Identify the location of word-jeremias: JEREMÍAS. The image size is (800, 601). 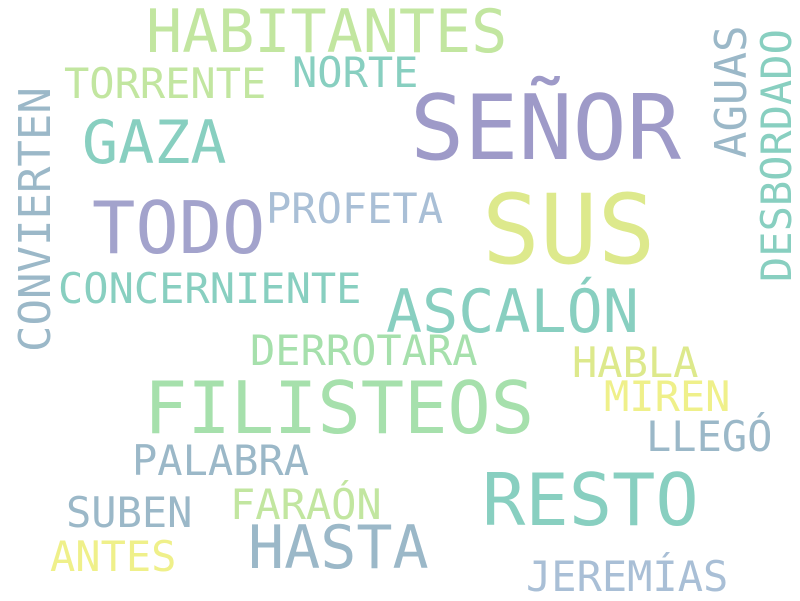
(627, 576).